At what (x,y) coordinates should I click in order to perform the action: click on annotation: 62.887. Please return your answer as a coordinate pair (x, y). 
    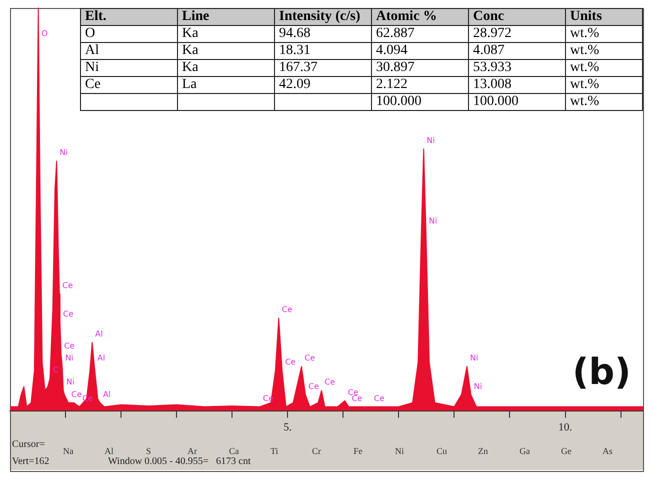
    Looking at the image, I should click on (420, 34).